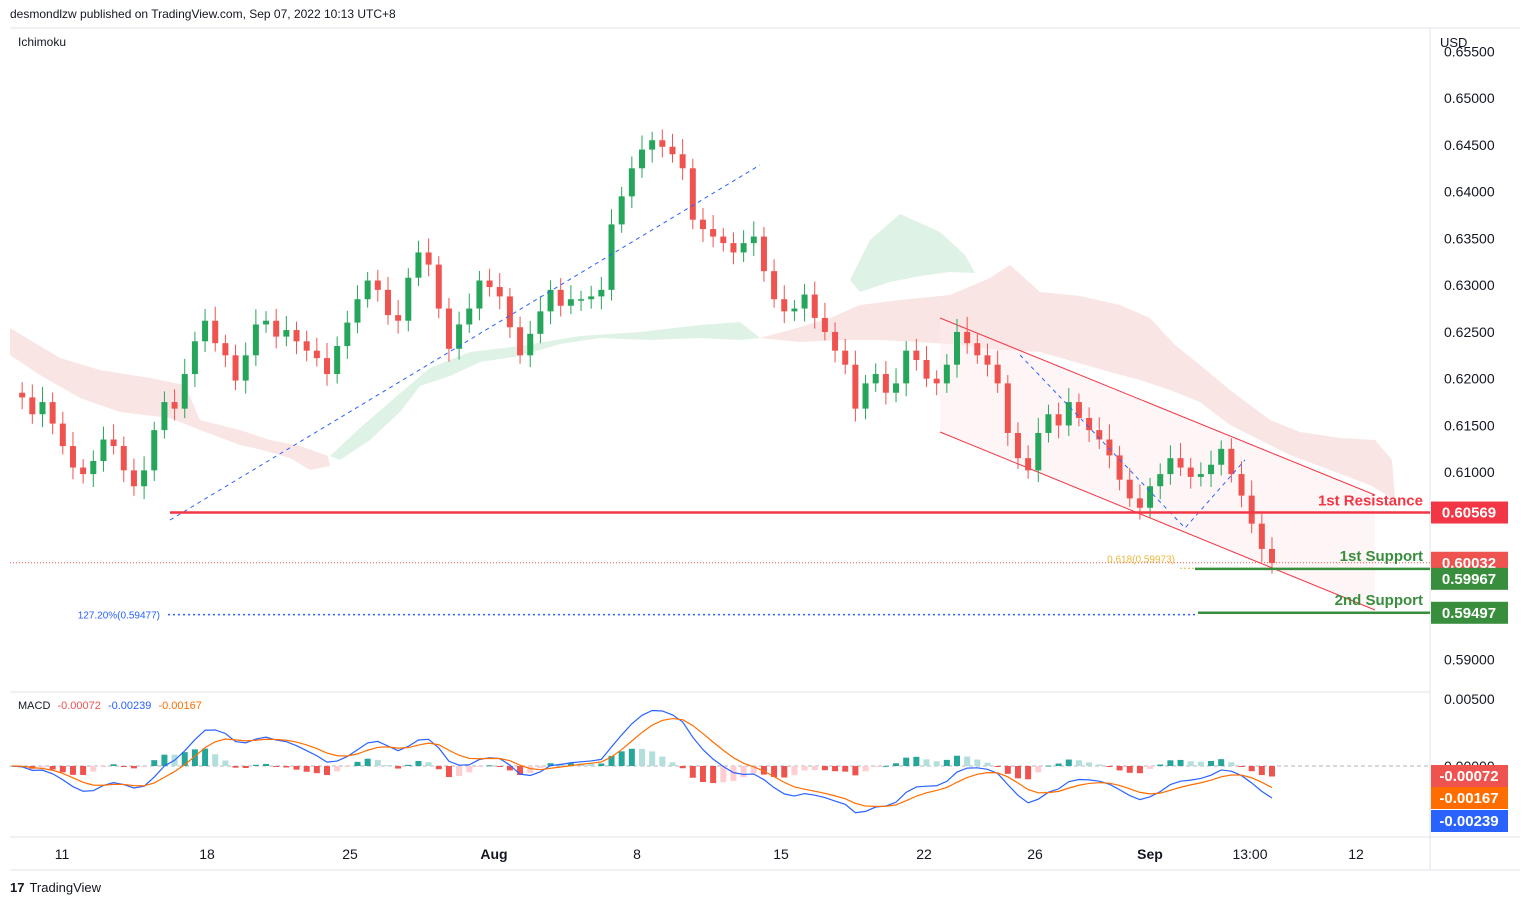 This screenshot has height=907, width=1530. Describe the element at coordinates (55, 887) in the screenshot. I see `tradingview-footer: 17 TradingView` at that location.